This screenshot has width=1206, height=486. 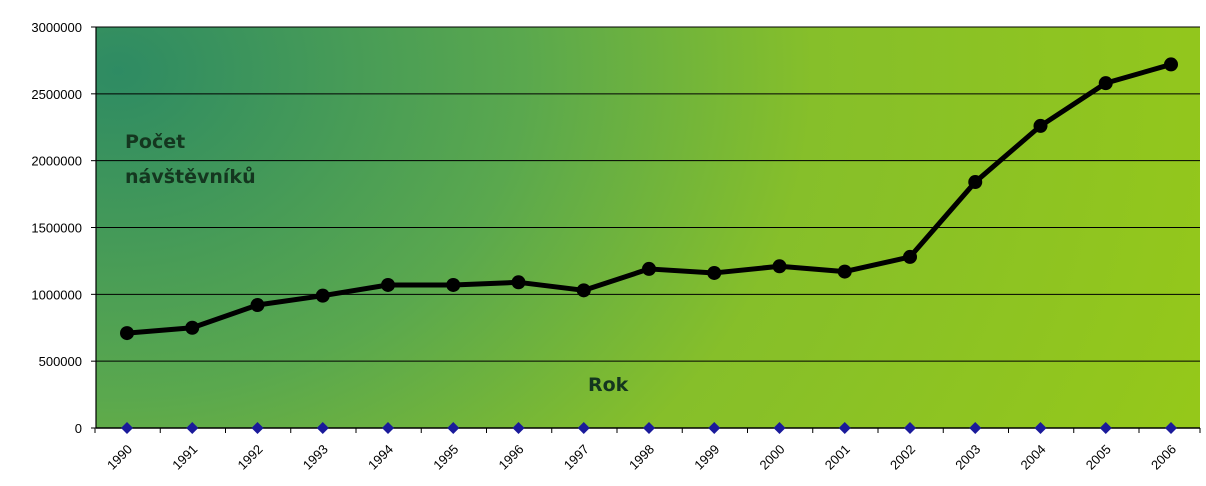 I want to click on y-tick-label: 3000000, so click(x=56, y=27).